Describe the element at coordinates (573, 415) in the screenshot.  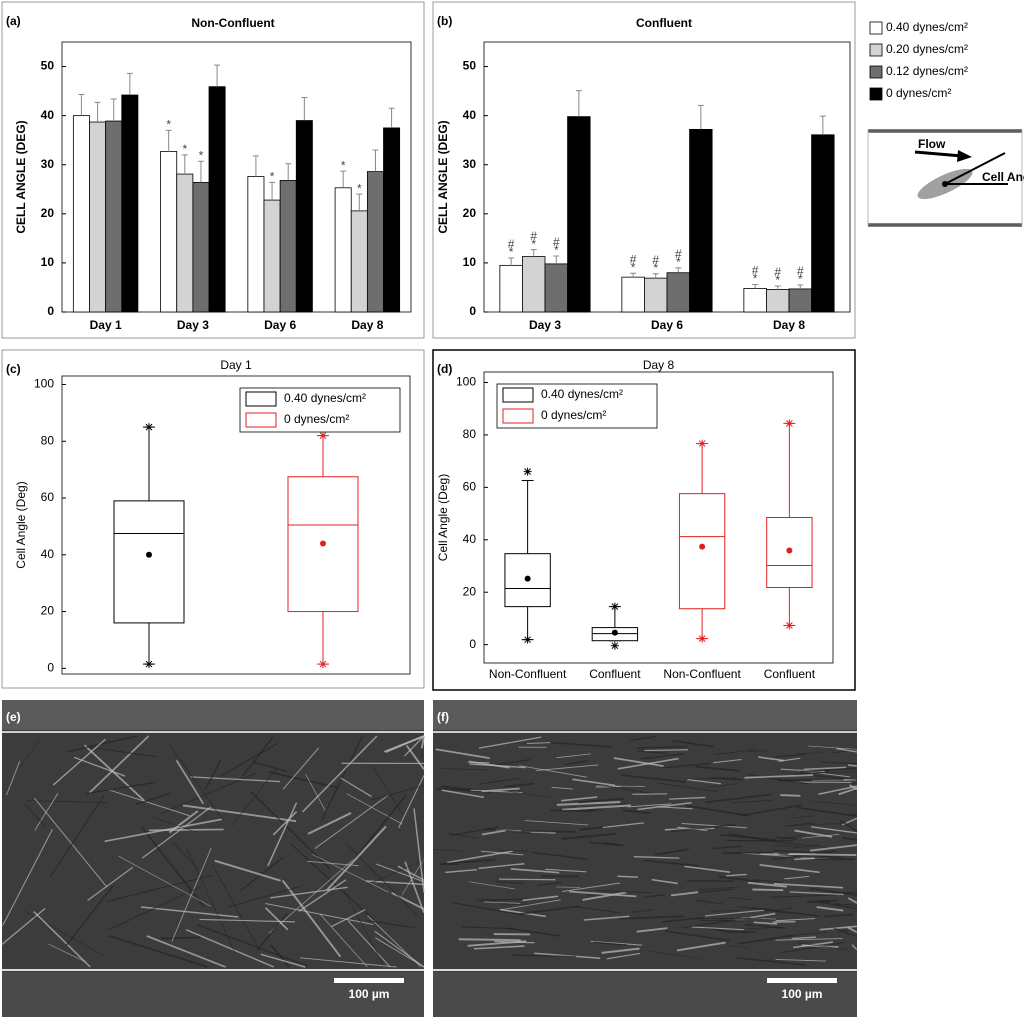
I see `legend-label: 0 dynes/cm²` at that location.